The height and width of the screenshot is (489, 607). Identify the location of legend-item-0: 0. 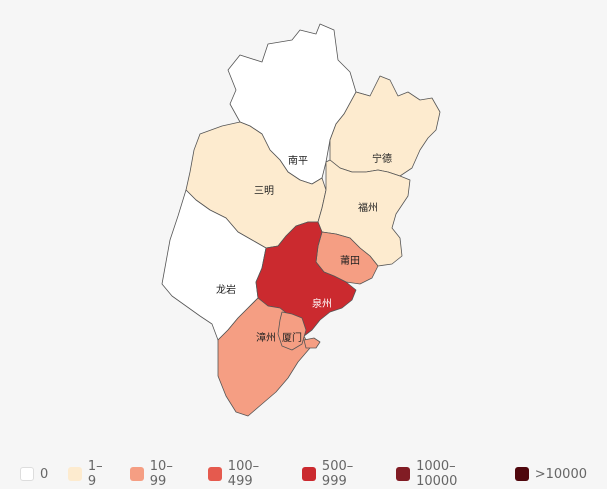
(34, 474).